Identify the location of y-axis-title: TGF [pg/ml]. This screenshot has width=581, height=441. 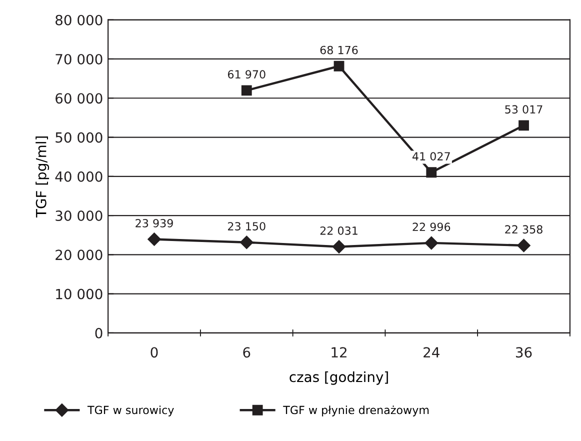
(43, 177).